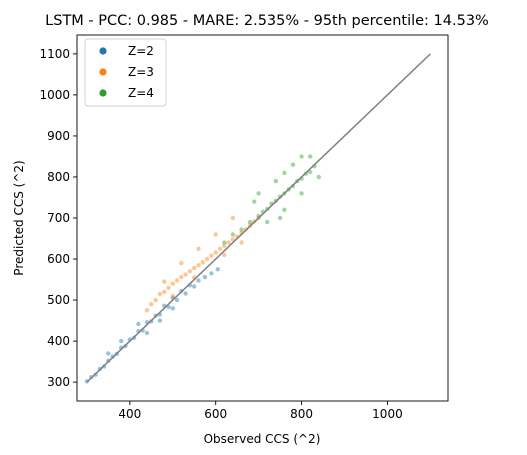  What do you see at coordinates (129, 414) in the screenshot?
I see `x-tick-label-400: 400` at bounding box center [129, 414].